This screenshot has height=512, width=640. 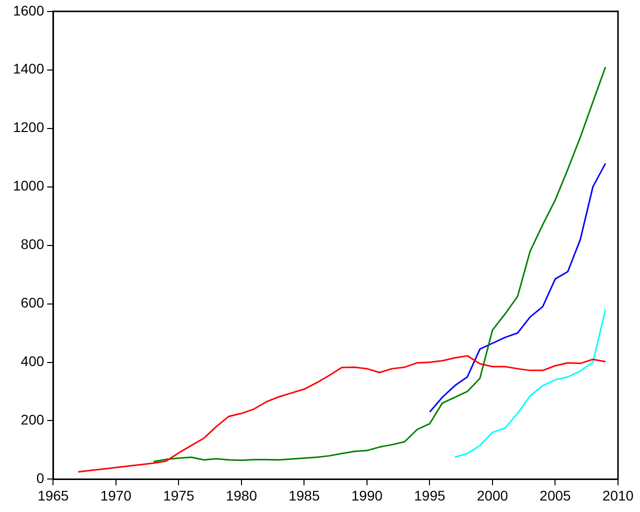 What do you see at coordinates (32, 361) in the screenshot?
I see `y-tick-label: 400` at bounding box center [32, 361].